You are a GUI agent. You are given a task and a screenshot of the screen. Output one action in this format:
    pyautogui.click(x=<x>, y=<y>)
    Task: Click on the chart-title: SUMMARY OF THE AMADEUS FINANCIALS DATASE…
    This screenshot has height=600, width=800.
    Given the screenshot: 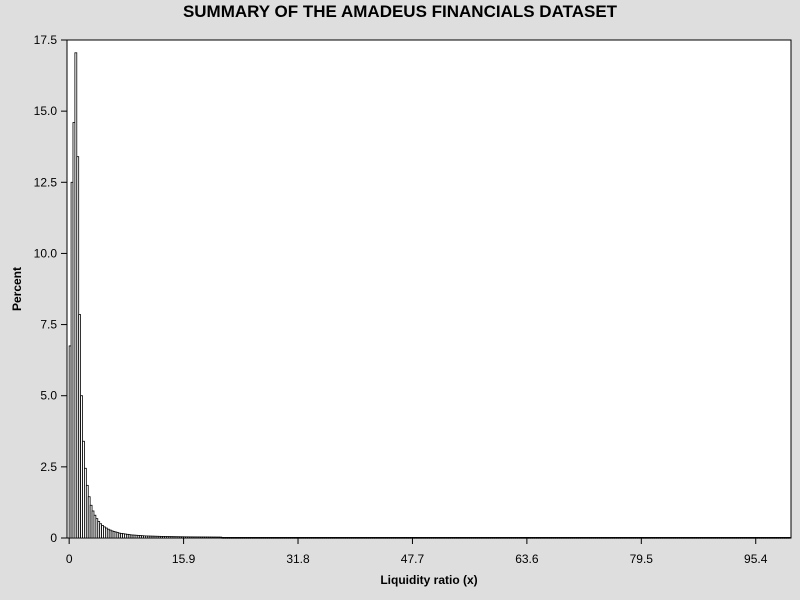 What is the action you would take?
    pyautogui.click(x=400, y=11)
    